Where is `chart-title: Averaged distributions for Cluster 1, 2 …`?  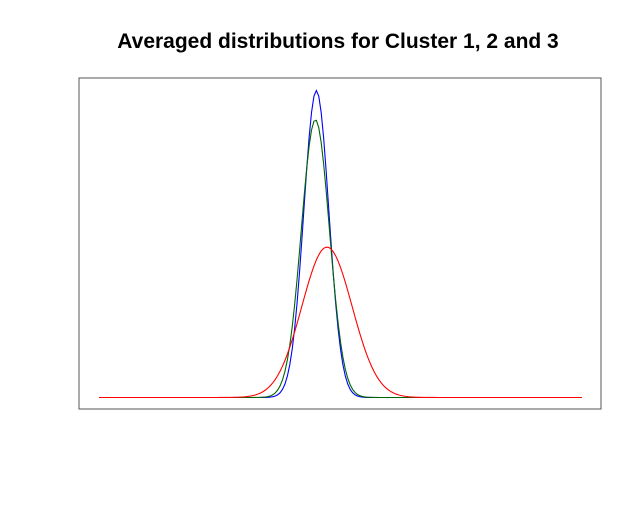
chart-title: Averaged distributions for Cluster 1, 2 … is located at coordinates (337, 41).